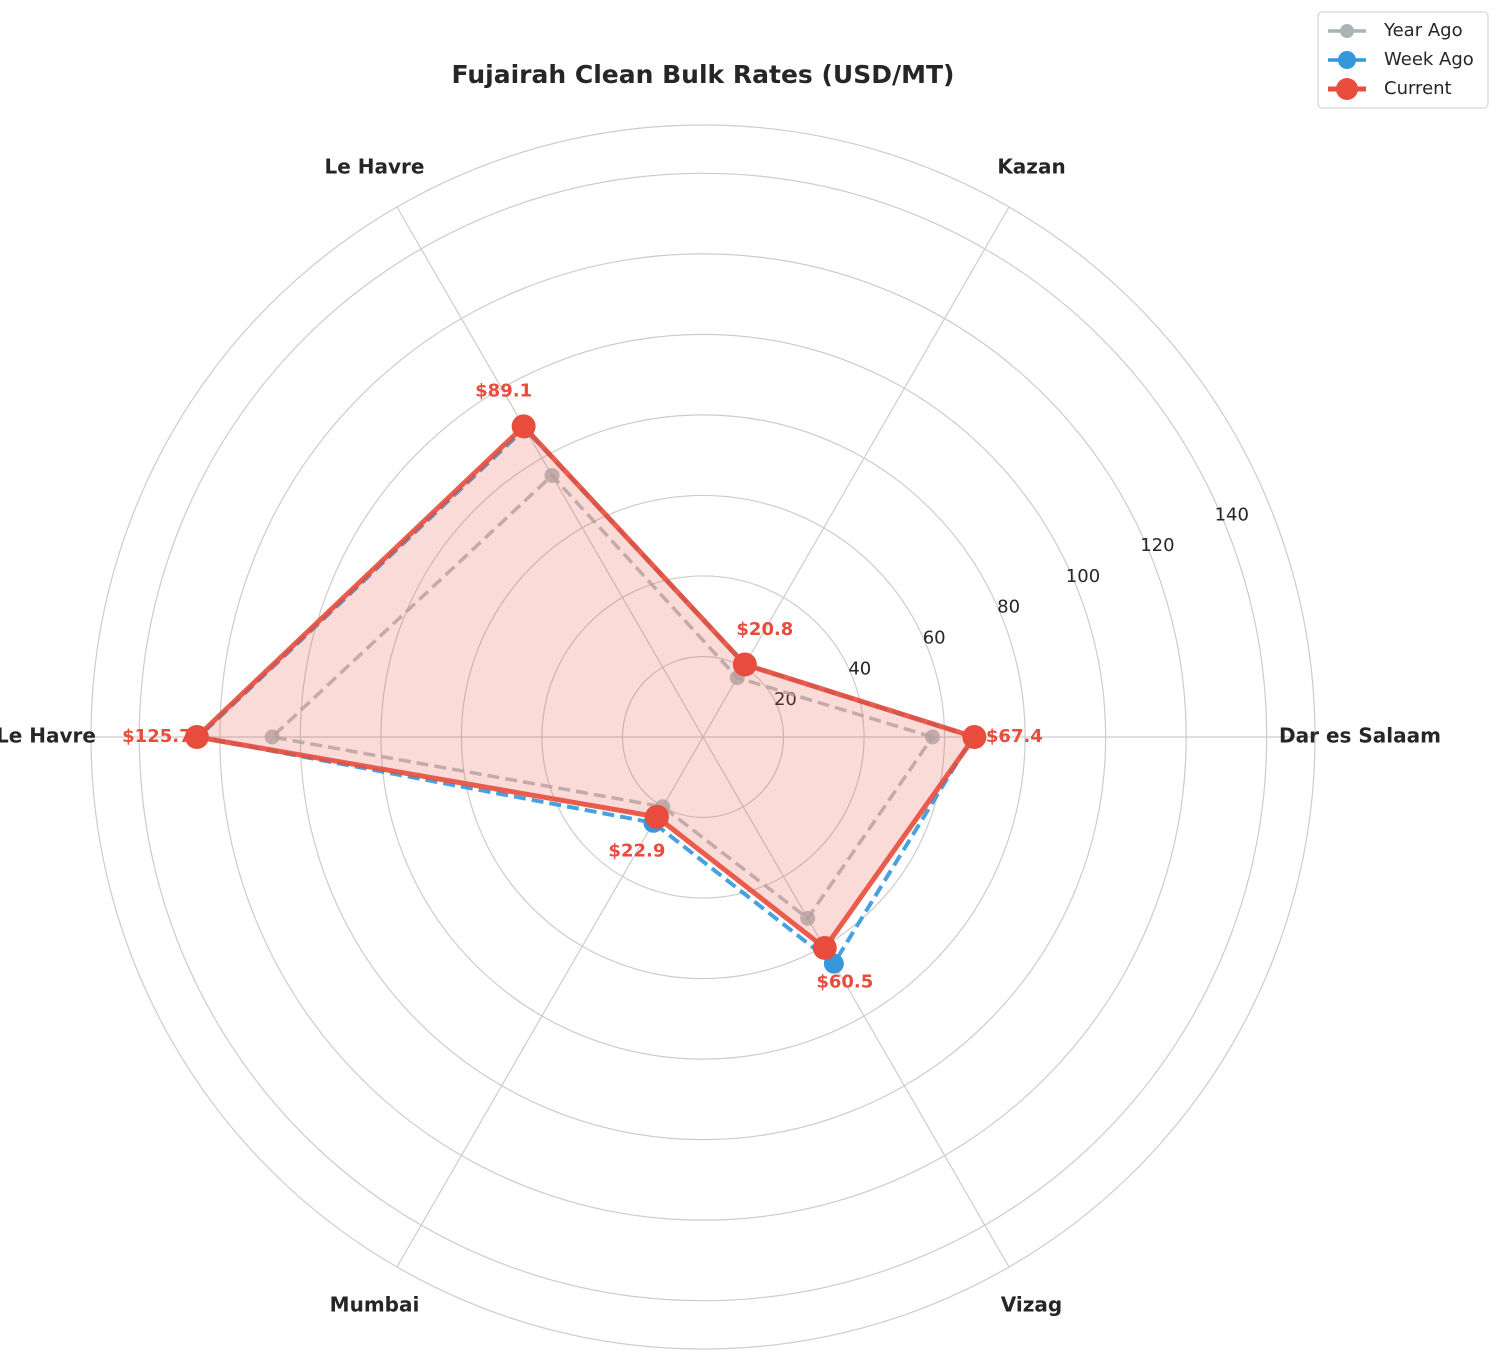  Describe the element at coordinates (1031, 1304) in the screenshot. I see `category-label: Vizag` at that location.